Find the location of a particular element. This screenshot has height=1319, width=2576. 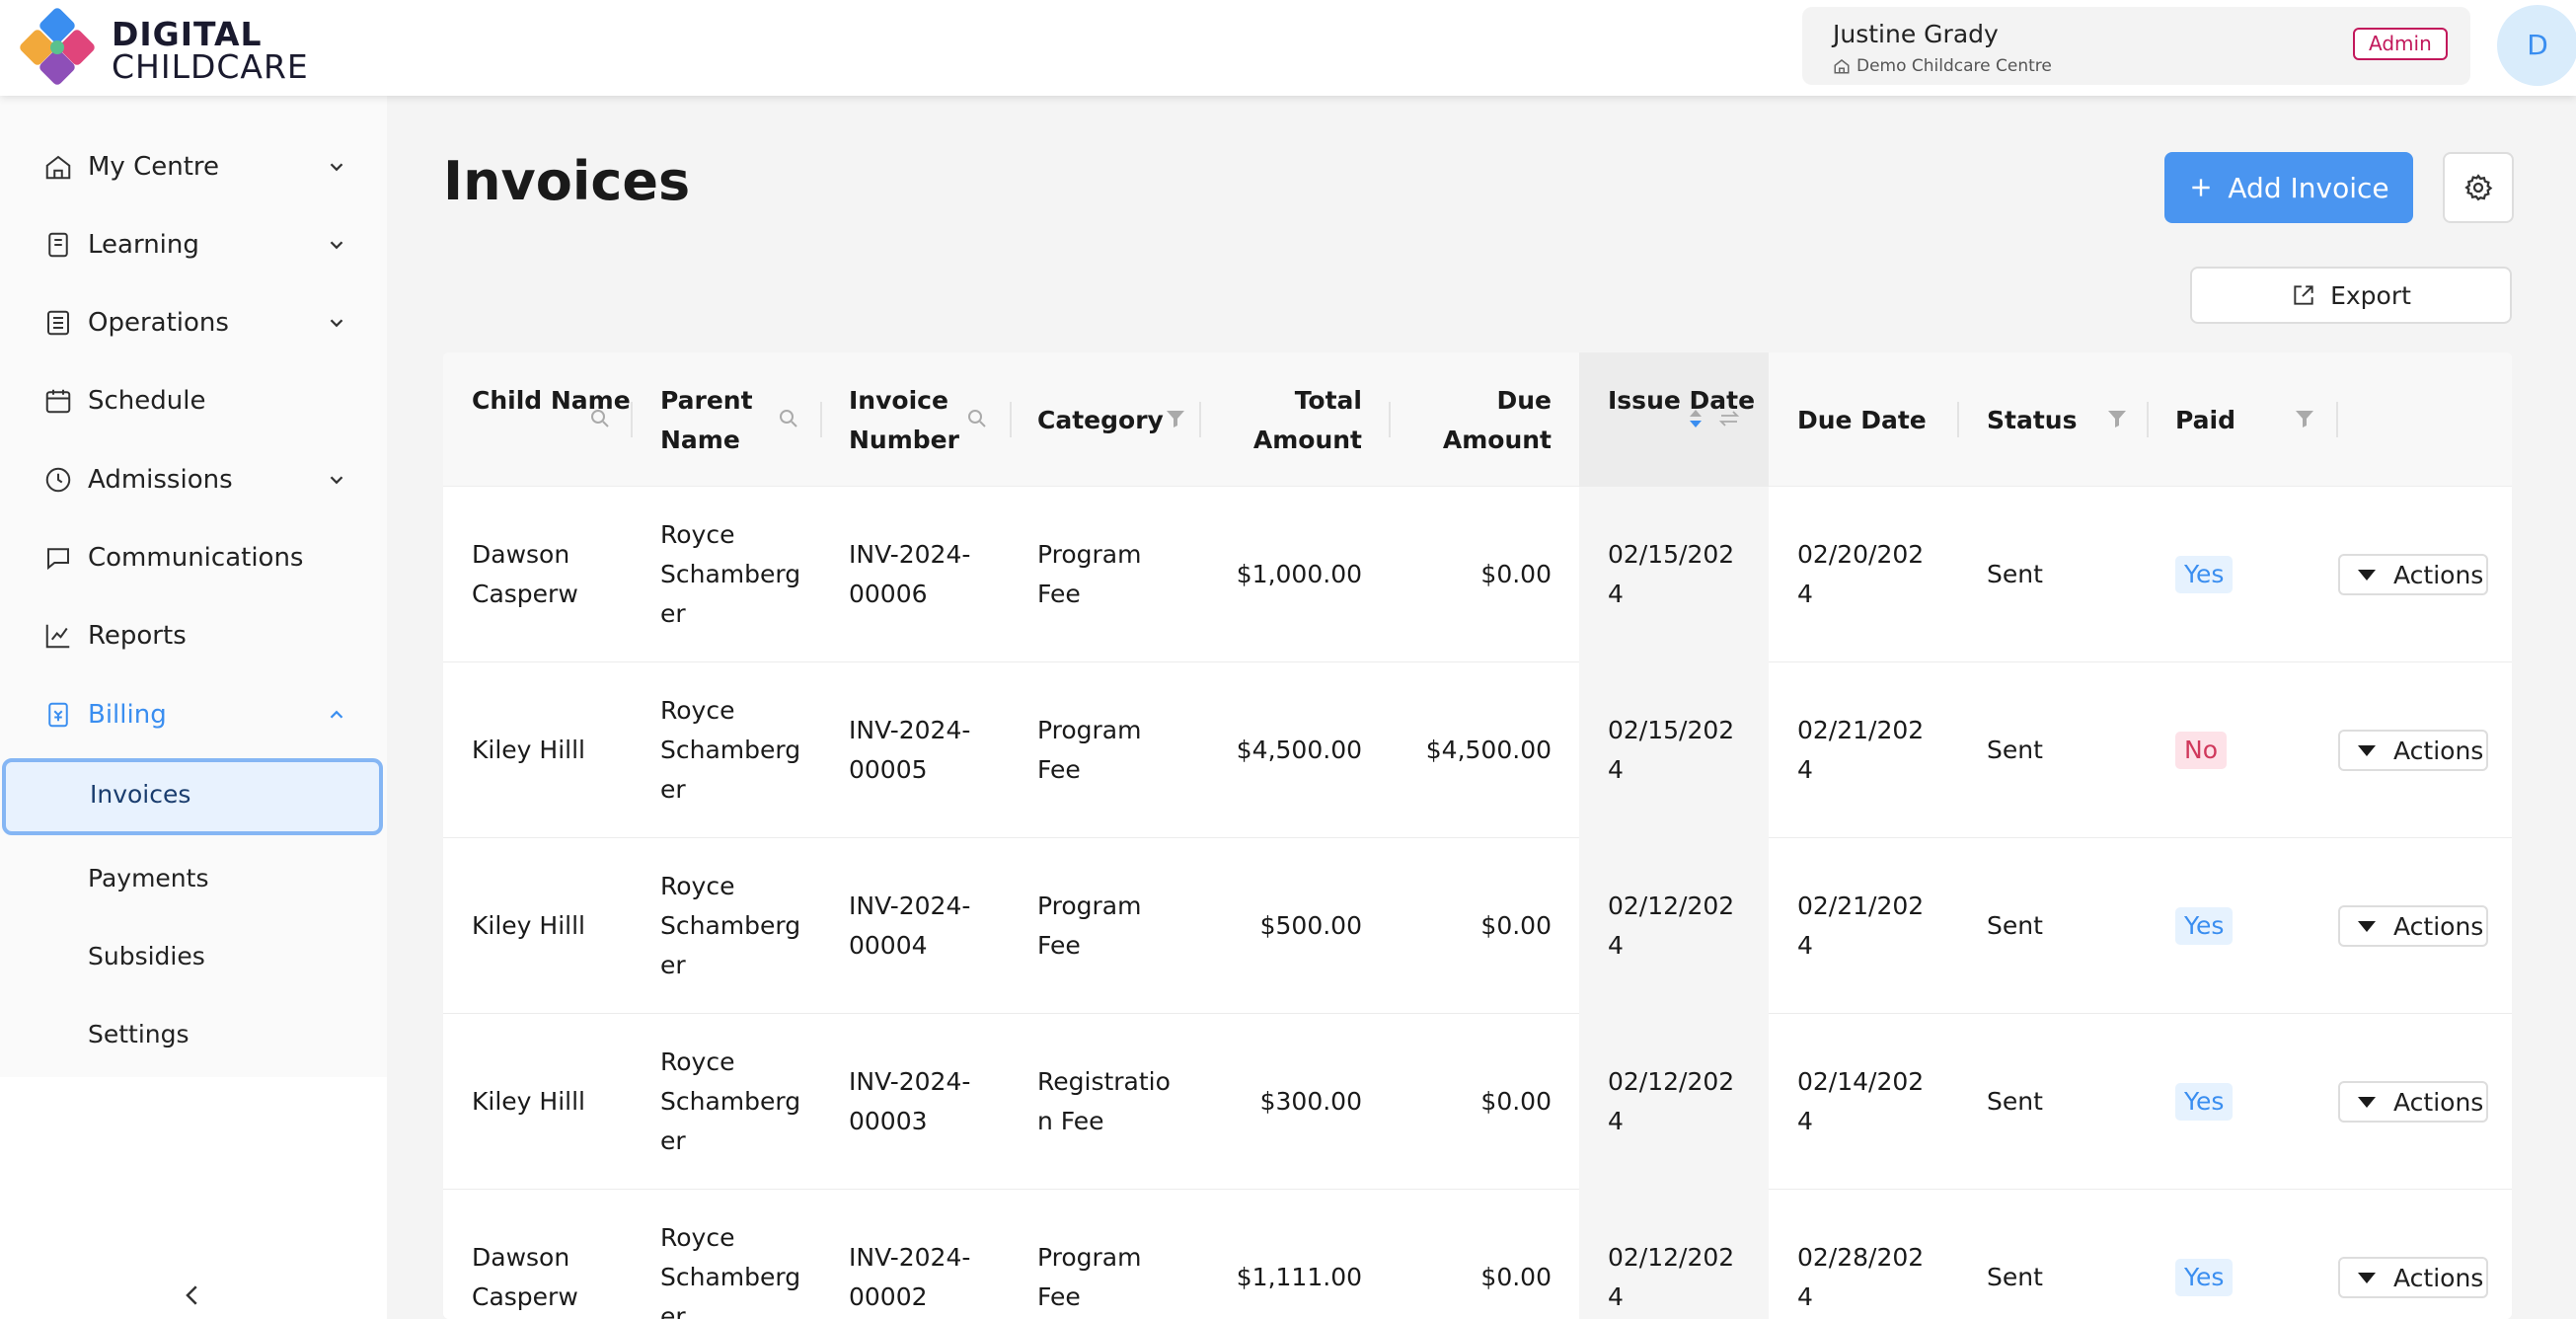

avatar: D is located at coordinates (2537, 45).